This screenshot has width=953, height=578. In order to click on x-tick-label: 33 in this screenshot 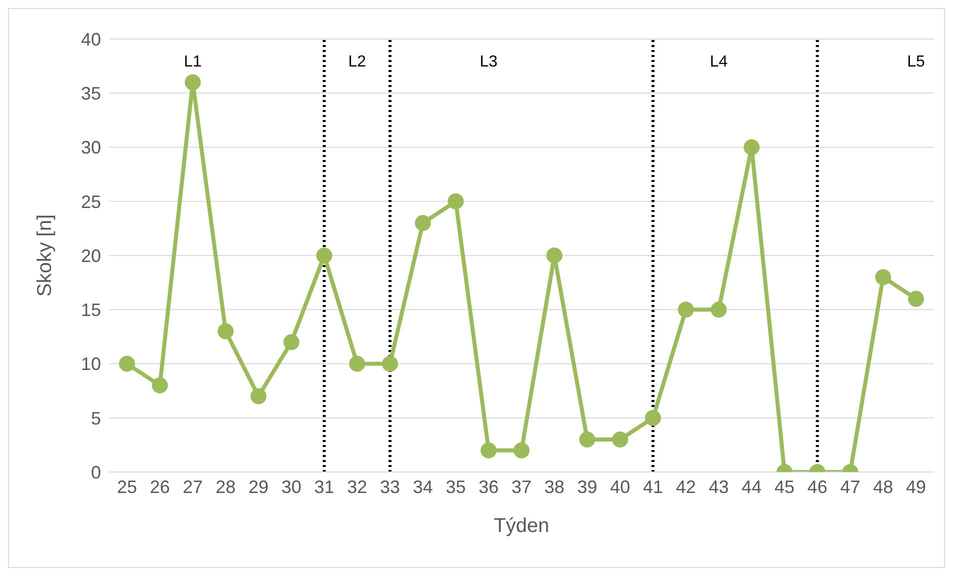, I will do `click(390, 486)`.